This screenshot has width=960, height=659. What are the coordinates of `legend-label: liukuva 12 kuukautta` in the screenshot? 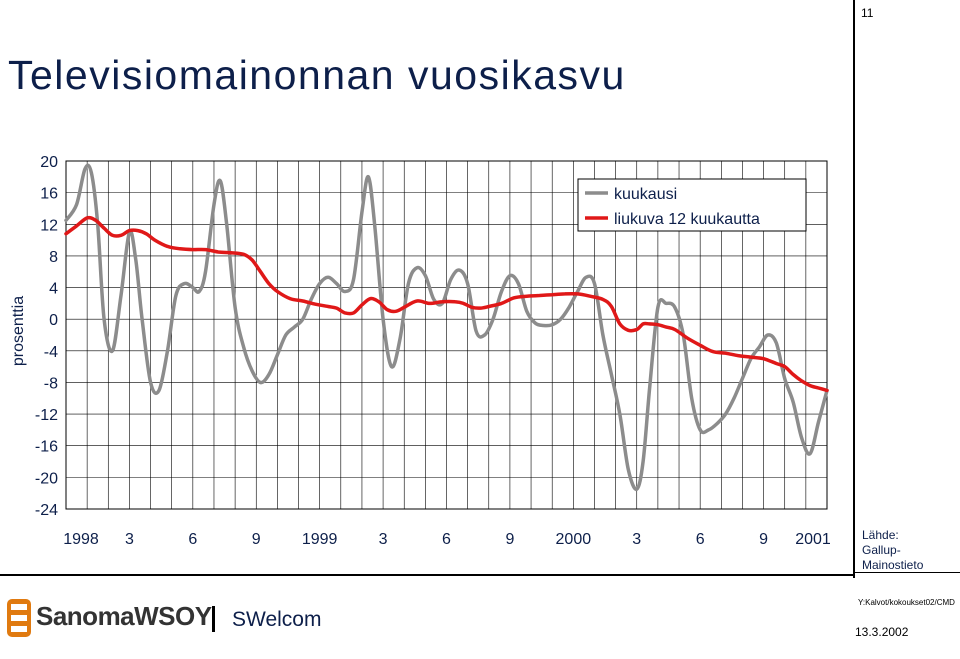 It's located at (687, 219).